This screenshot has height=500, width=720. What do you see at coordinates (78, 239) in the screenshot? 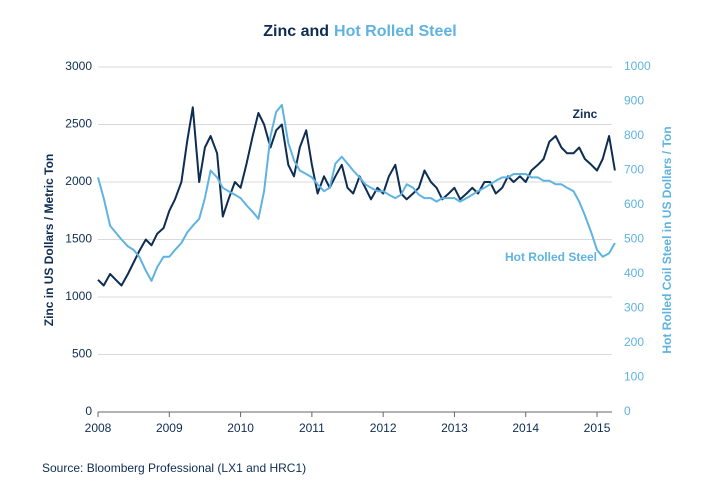
I see `y-tick-label: 1500` at bounding box center [78, 239].